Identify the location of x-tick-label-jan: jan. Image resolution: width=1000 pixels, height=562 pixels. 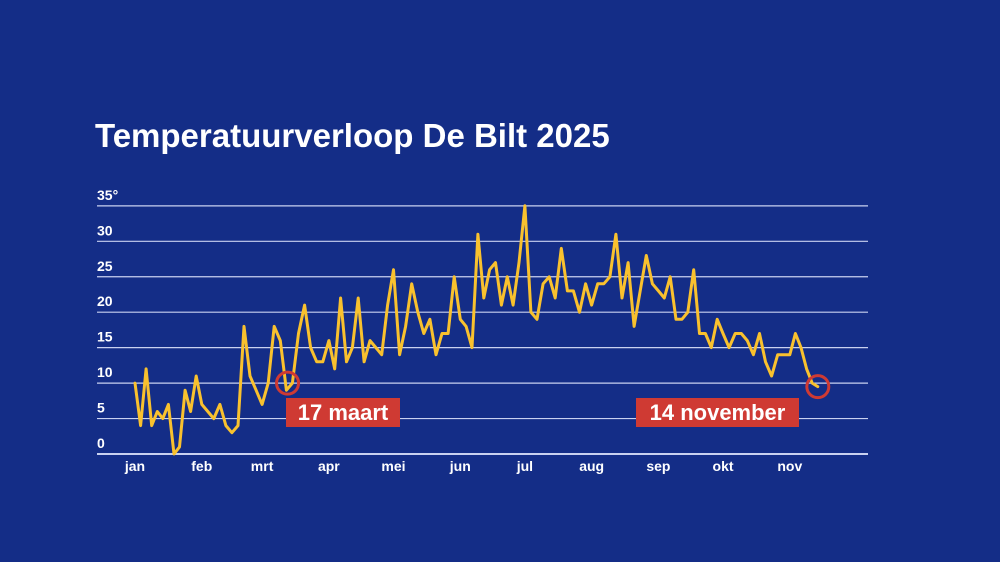
(134, 466).